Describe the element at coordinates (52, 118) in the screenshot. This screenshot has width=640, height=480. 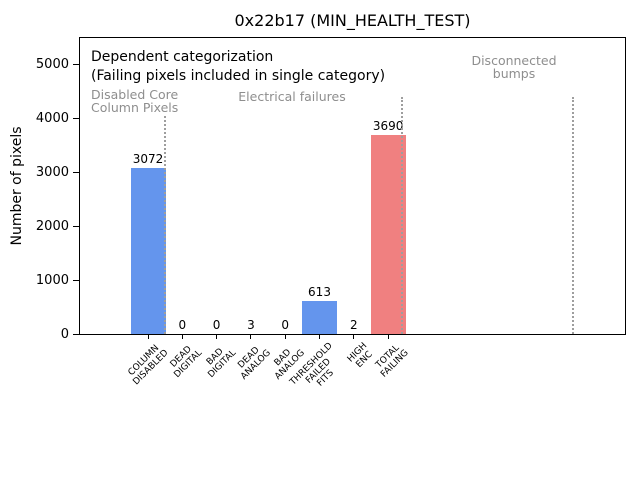
I see `y-tick-label-4000: 4000` at that location.